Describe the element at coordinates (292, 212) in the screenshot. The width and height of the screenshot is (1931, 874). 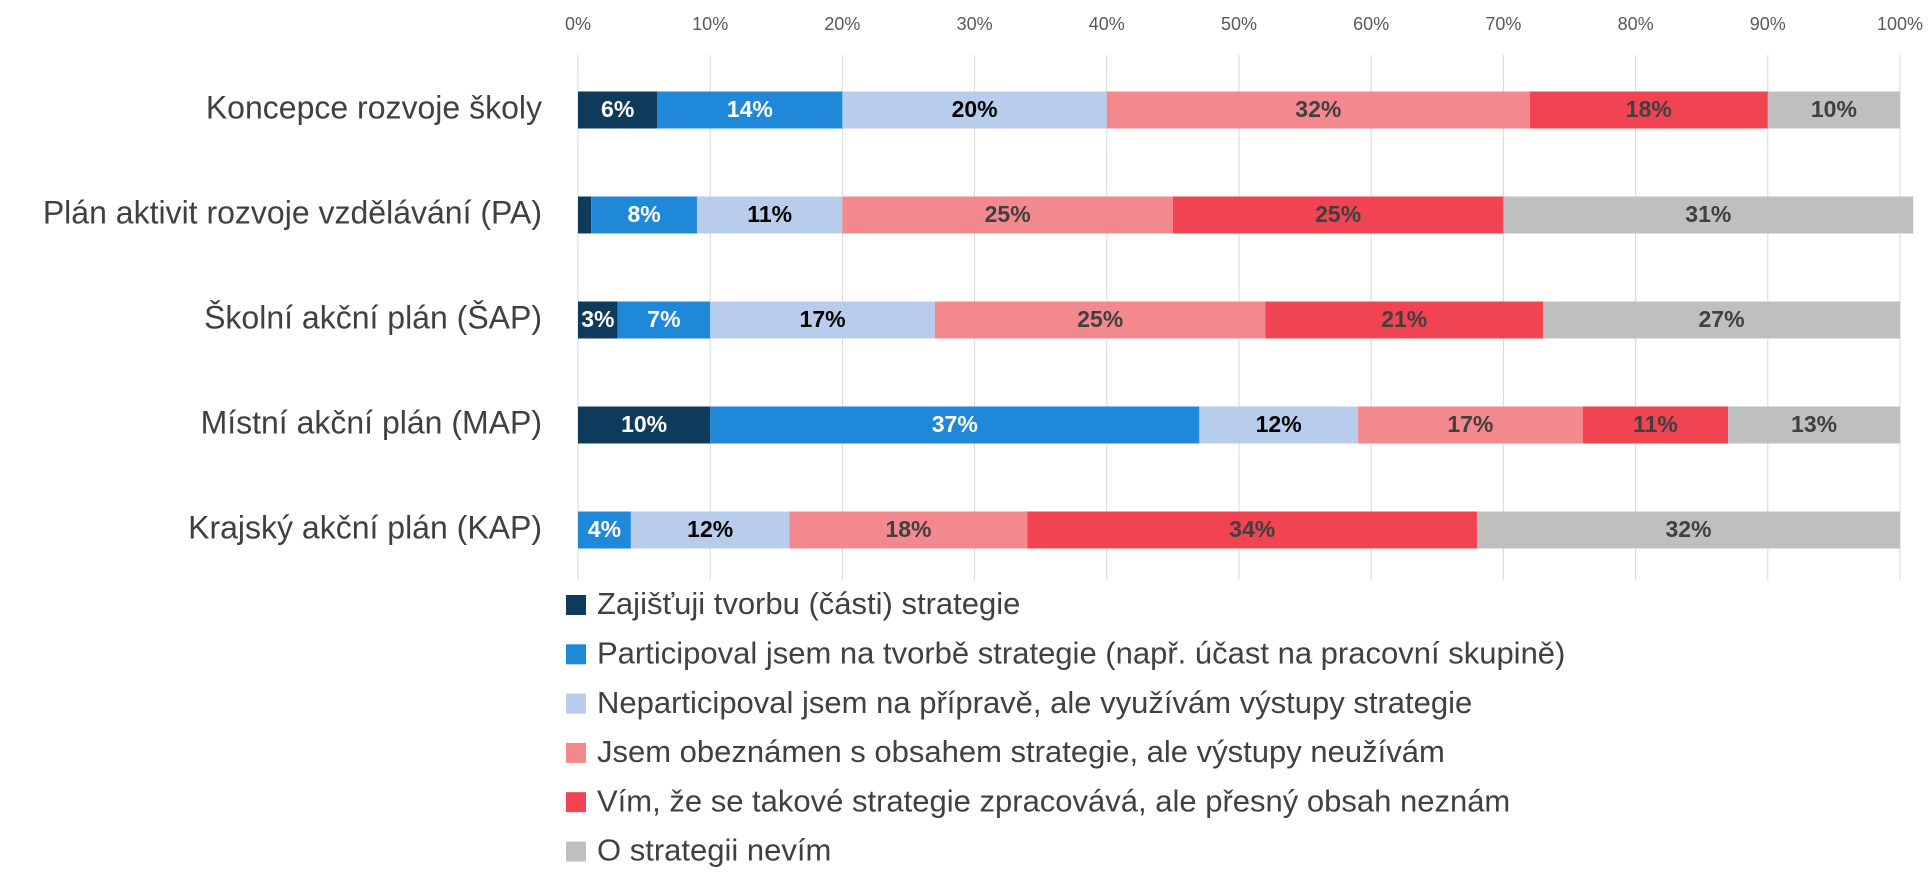
I see `category-label: Plán aktivit rozvoje vzdělávání (PA)` at that location.